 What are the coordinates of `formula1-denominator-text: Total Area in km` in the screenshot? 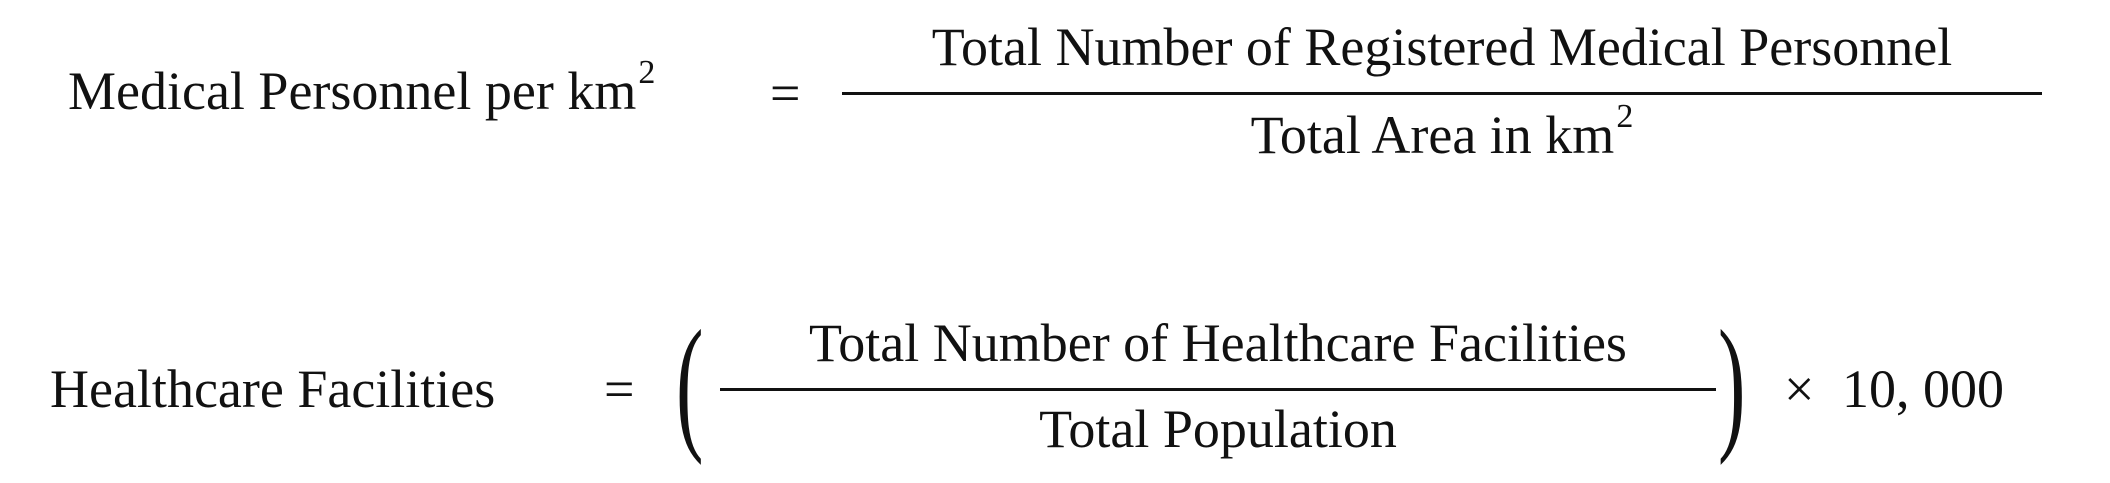 It's located at (1432, 135).